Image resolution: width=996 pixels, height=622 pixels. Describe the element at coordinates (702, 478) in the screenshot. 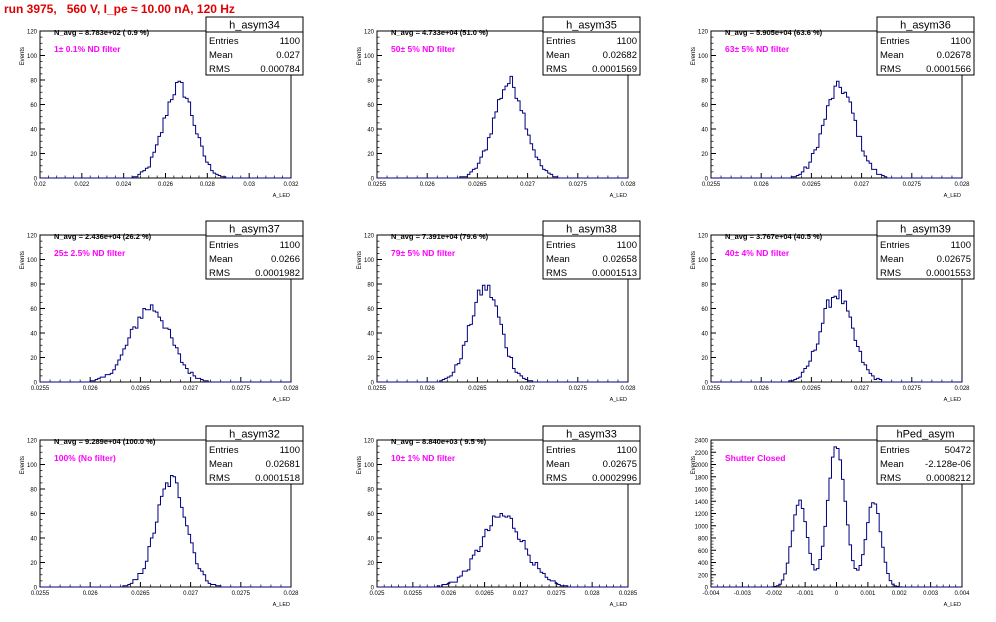

I see `y-tick-label: 1800` at that location.